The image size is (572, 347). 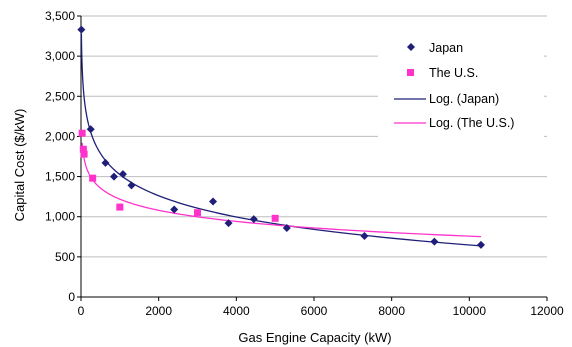 I want to click on x-tick-label: 4000, so click(x=236, y=311).